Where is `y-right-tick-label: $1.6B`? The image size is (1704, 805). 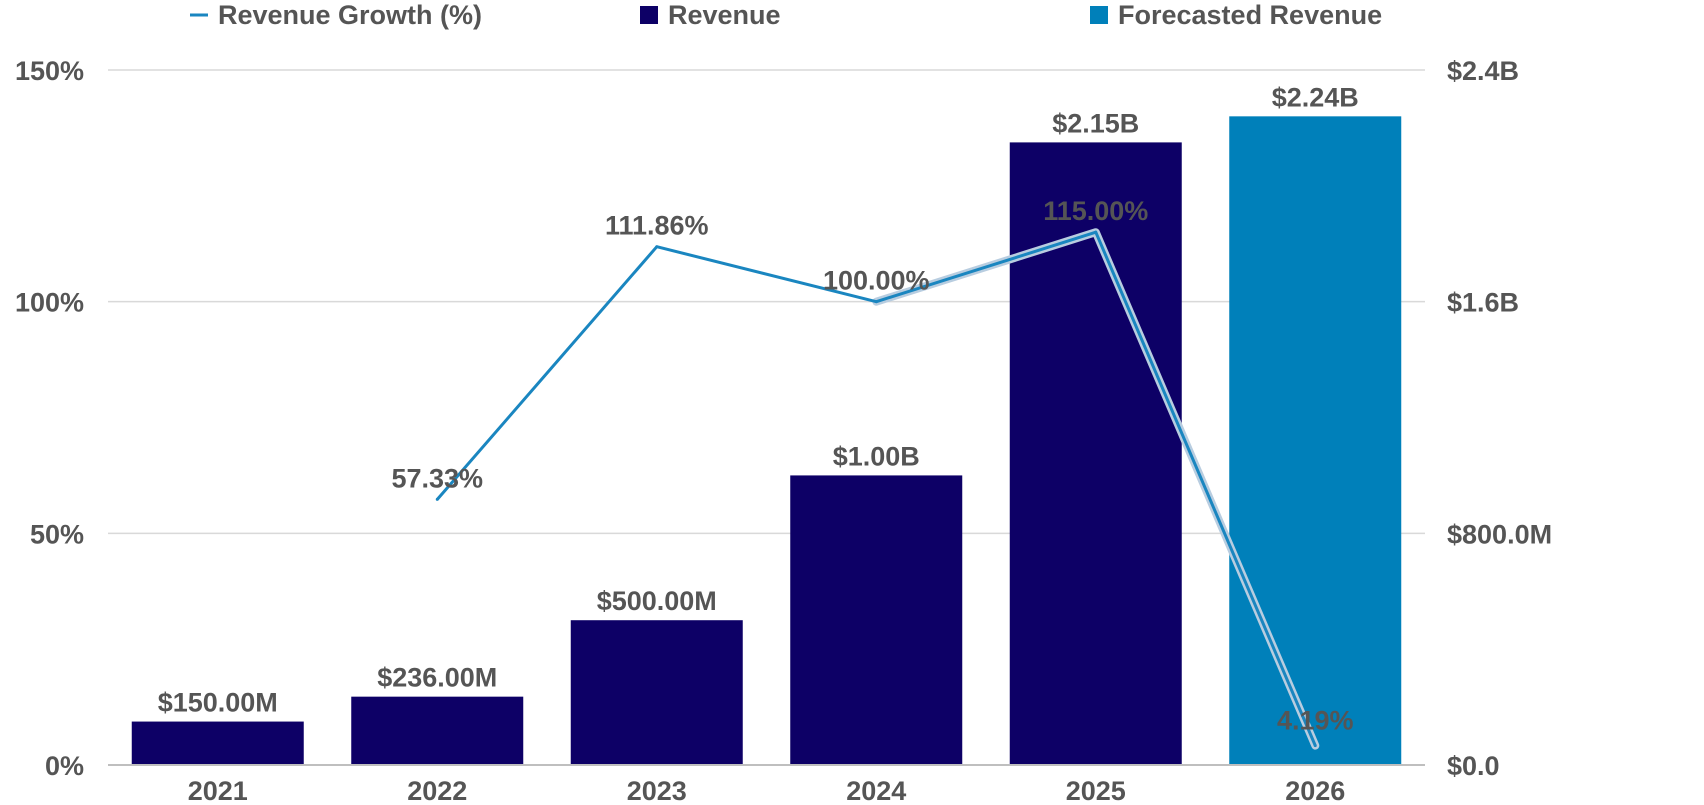
y-right-tick-label: $1.6B is located at coordinates (1483, 303).